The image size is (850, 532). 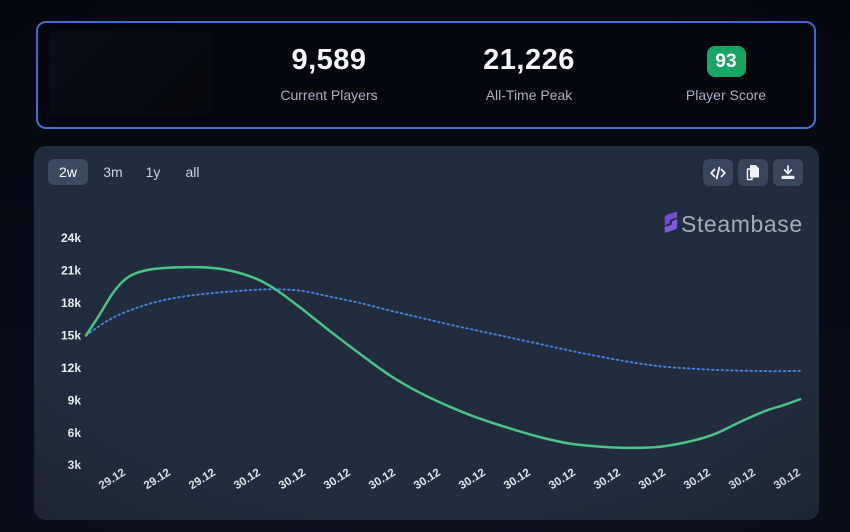 What do you see at coordinates (75, 400) in the screenshot?
I see `svg-text: 9k` at bounding box center [75, 400].